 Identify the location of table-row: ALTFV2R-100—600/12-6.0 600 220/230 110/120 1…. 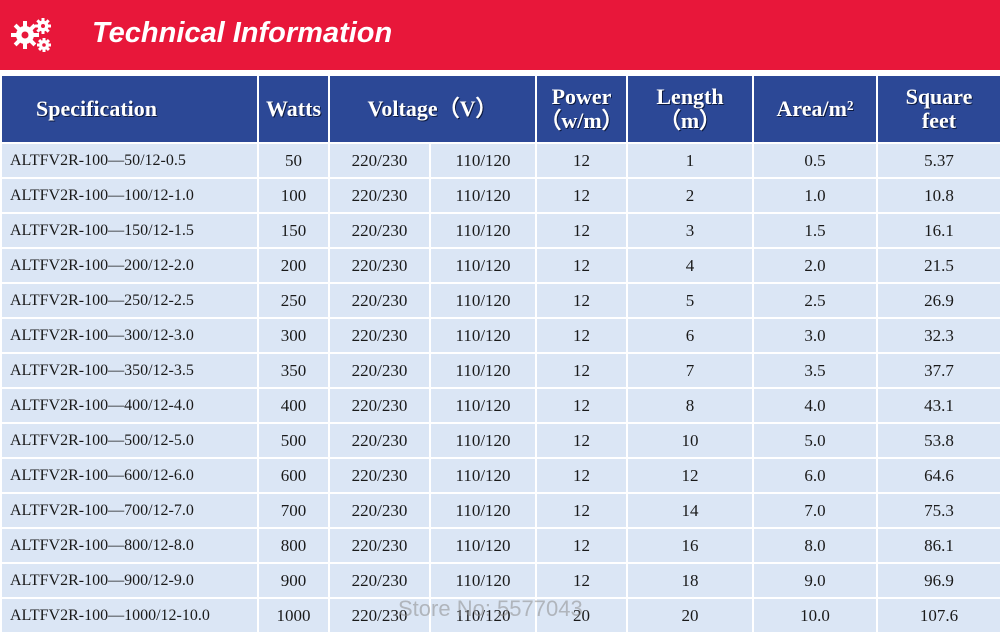
(500, 475).